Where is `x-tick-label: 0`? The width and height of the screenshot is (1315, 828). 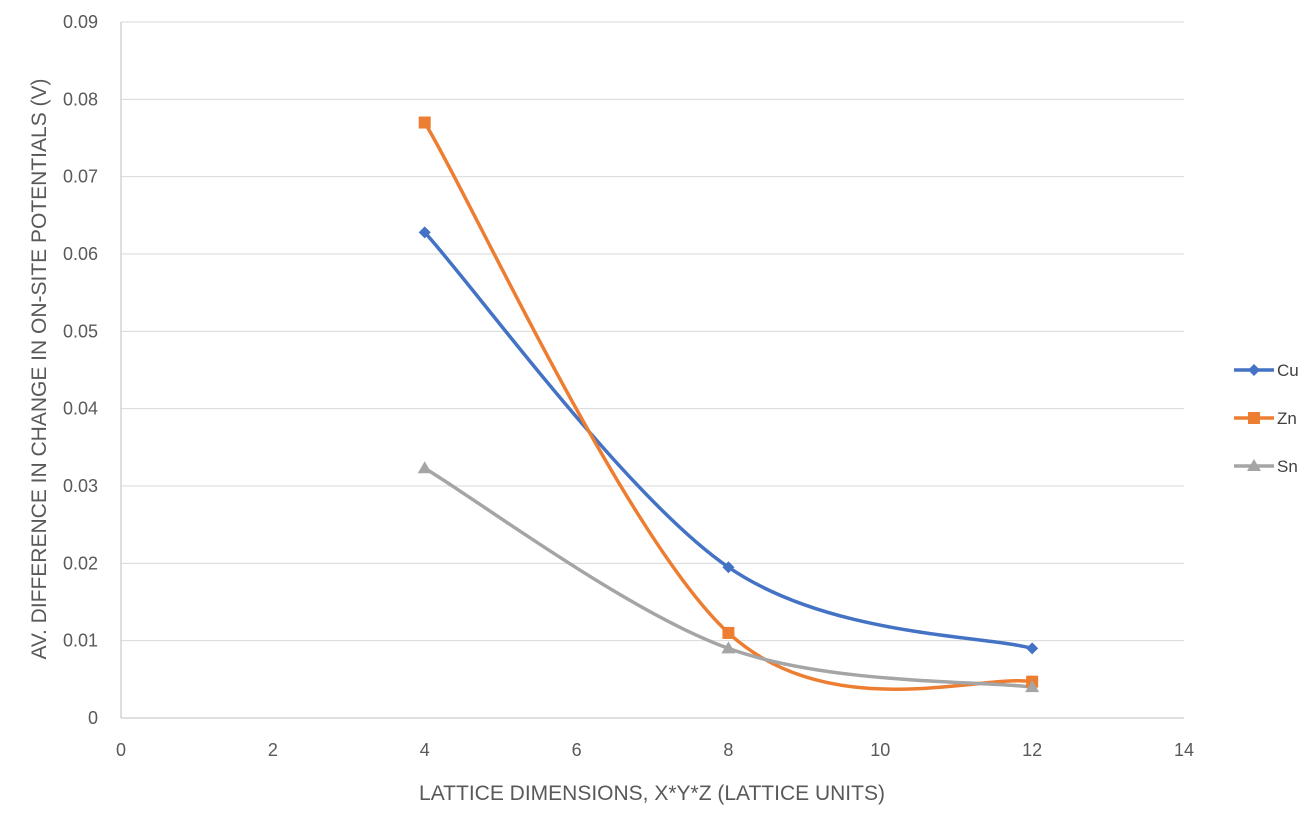 x-tick-label: 0 is located at coordinates (121, 750).